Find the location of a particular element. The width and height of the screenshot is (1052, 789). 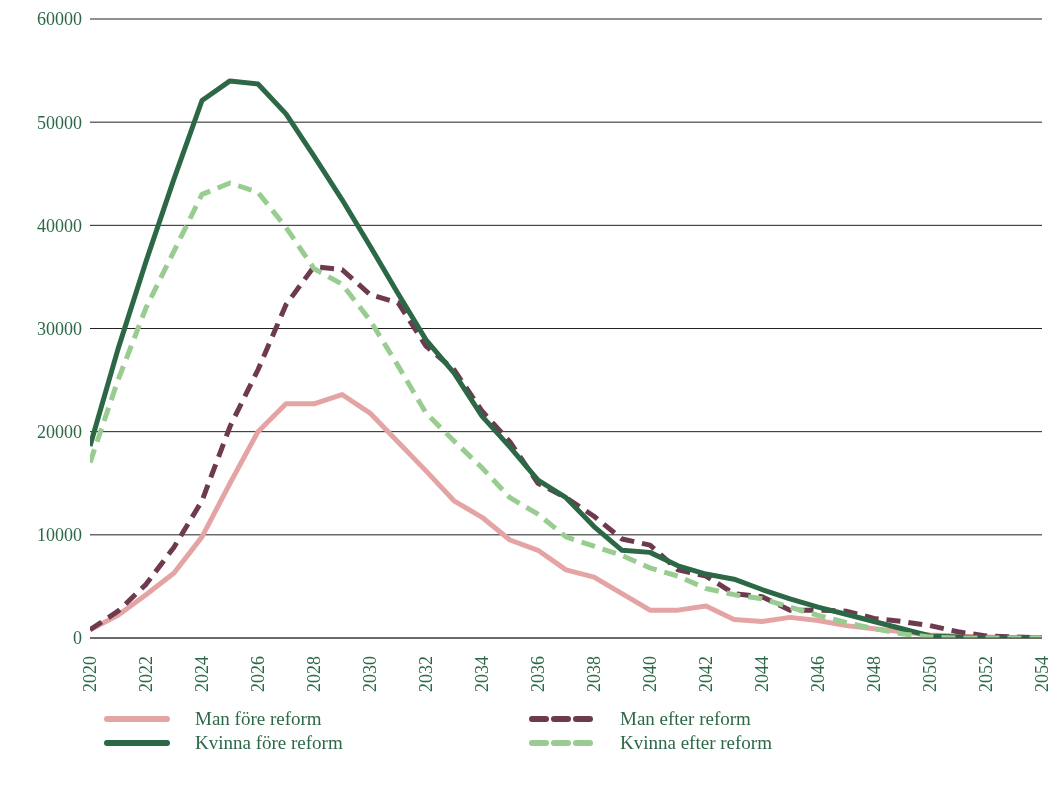

y-tick-label: 10000 is located at coordinates (59, 535).